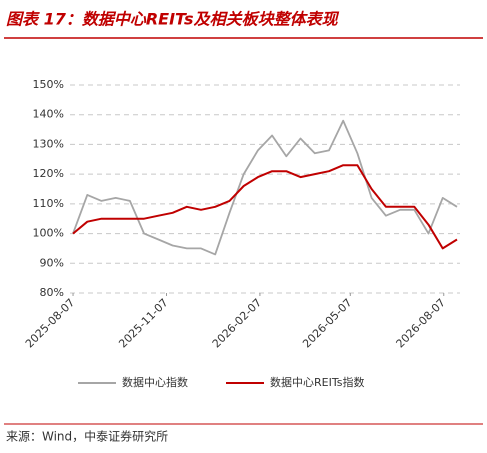  I want to click on chart-title: 图表 17：数据中心REITs及相关板块整体表现, so click(173, 19).